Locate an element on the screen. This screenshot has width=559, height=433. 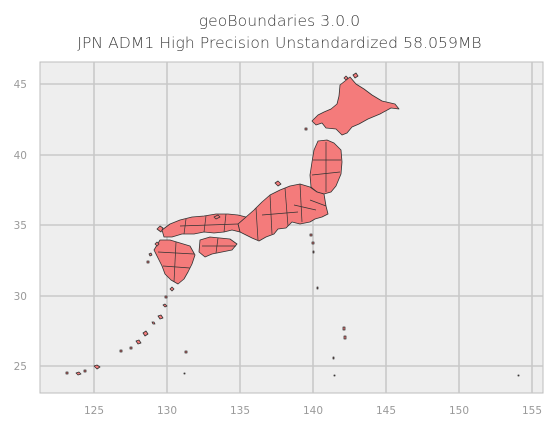
x-tick-135: 135 is located at coordinates (240, 411).